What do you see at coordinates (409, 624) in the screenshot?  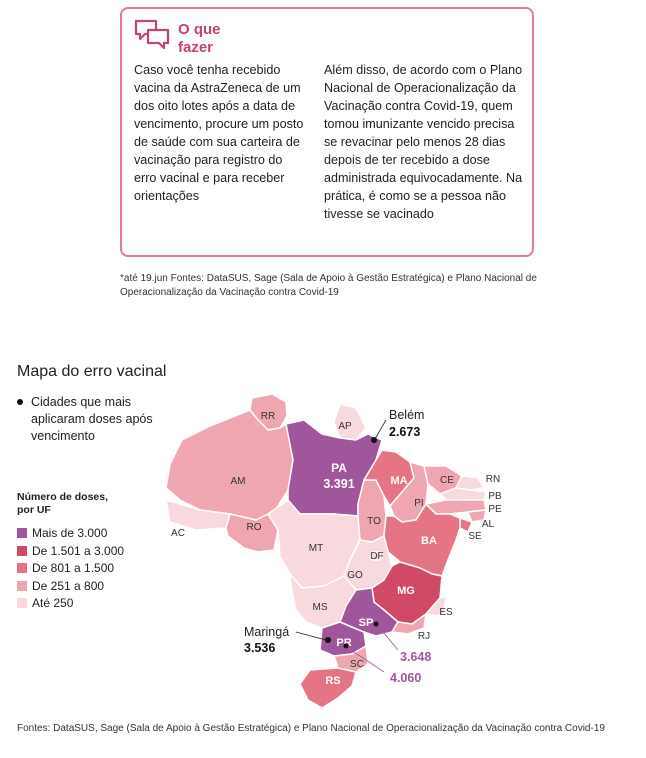 I see `state-rj` at bounding box center [409, 624].